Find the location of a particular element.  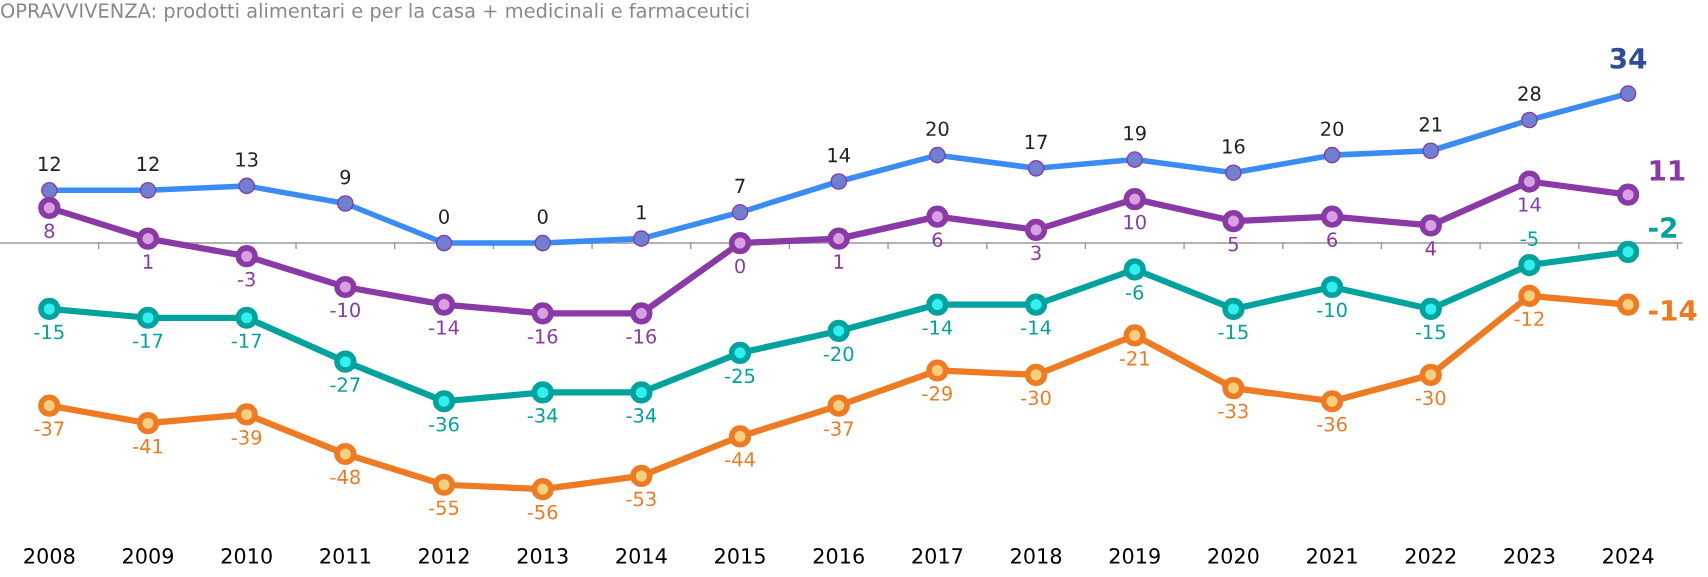

data-label: -34 is located at coordinates (542, 415).